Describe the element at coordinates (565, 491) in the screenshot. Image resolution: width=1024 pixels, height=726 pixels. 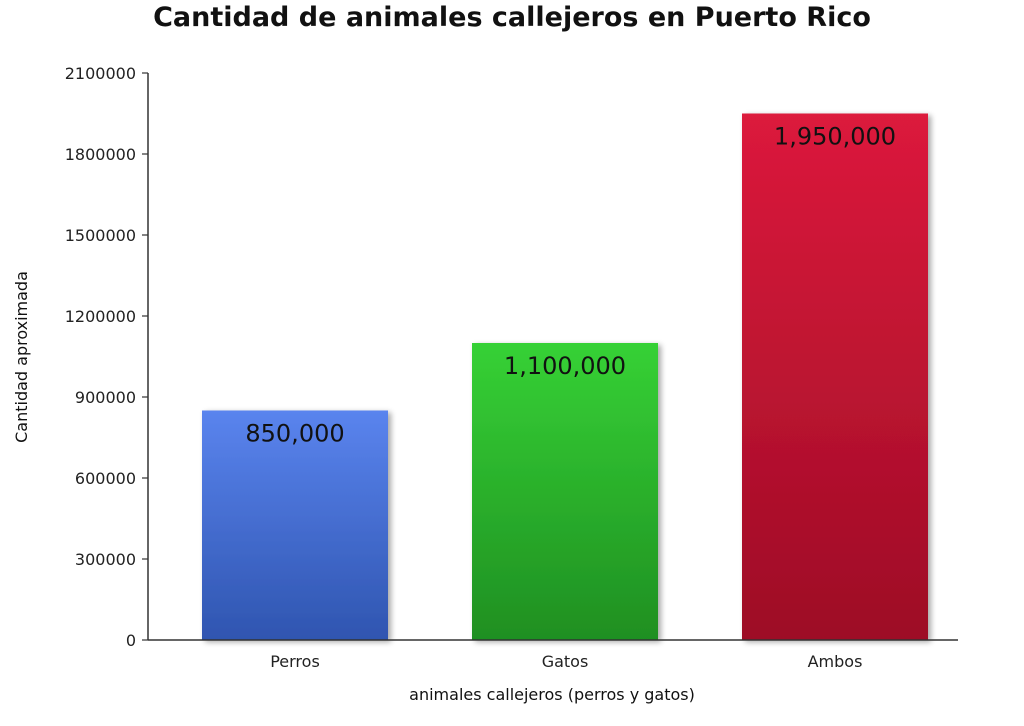
I see `bar-gatos` at that location.